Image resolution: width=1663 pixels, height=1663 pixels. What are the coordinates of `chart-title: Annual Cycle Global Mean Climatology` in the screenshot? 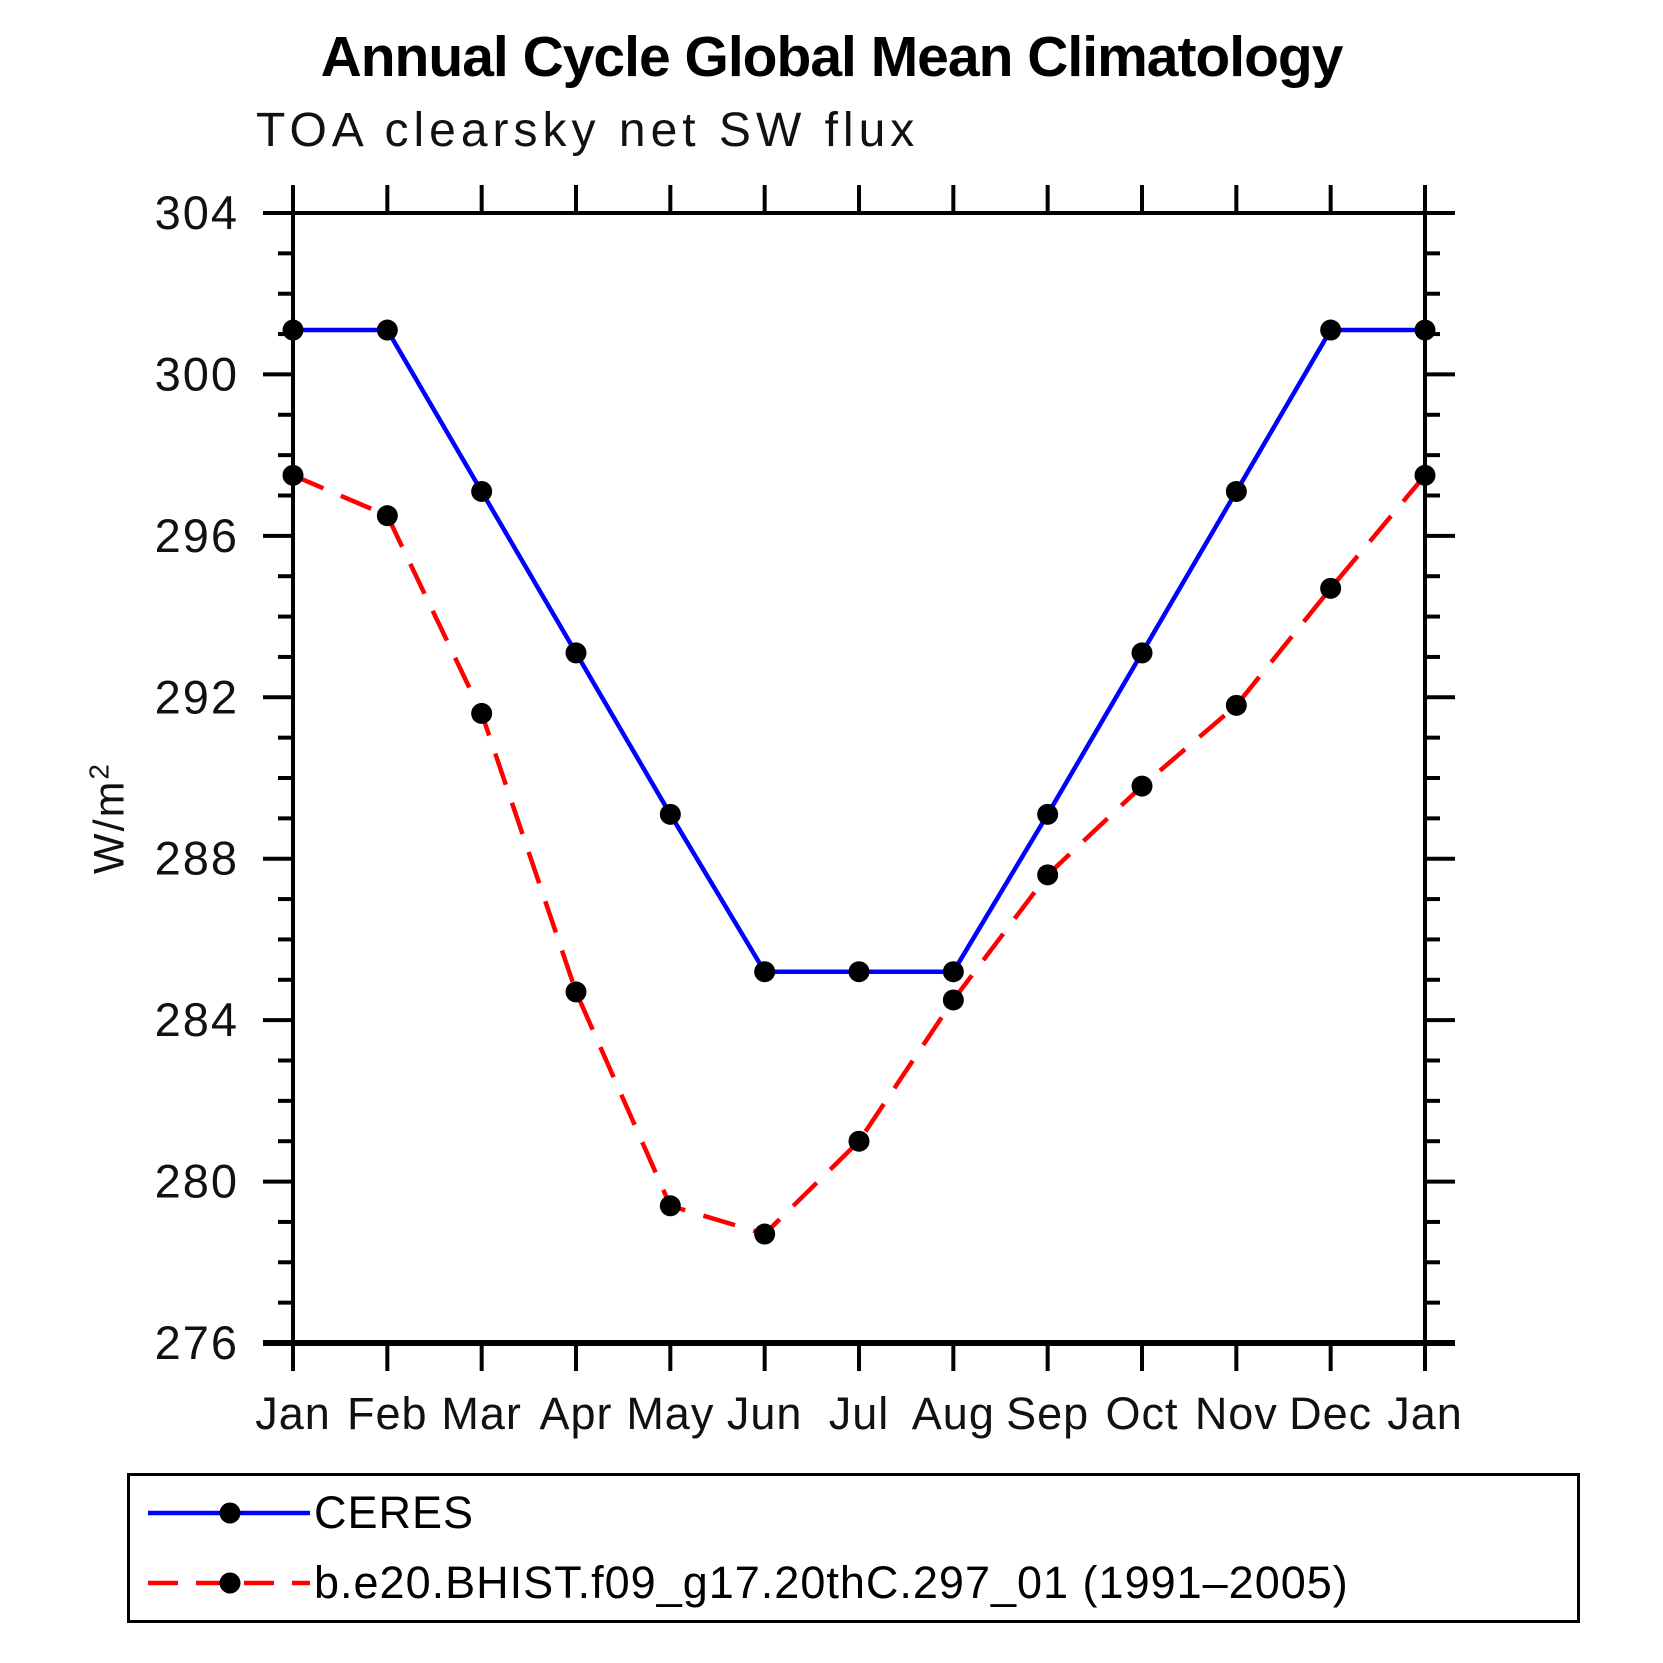 It's located at (832, 57).